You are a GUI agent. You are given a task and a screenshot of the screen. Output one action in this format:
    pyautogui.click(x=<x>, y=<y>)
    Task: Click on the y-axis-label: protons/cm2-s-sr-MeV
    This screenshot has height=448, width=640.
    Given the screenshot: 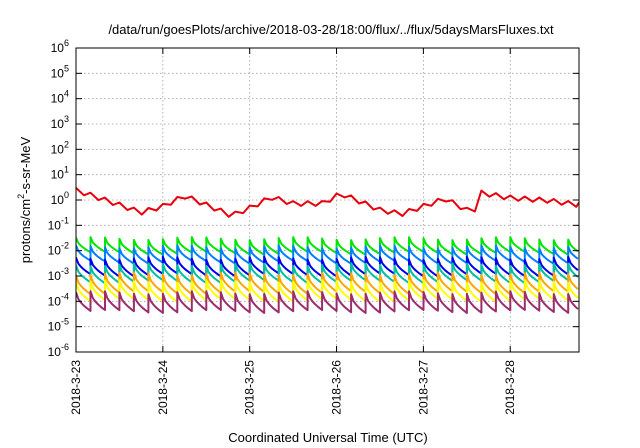 What is the action you would take?
    pyautogui.click(x=24, y=199)
    